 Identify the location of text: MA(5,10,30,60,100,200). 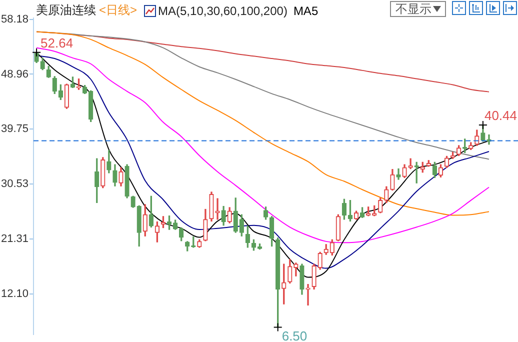
(223, 11).